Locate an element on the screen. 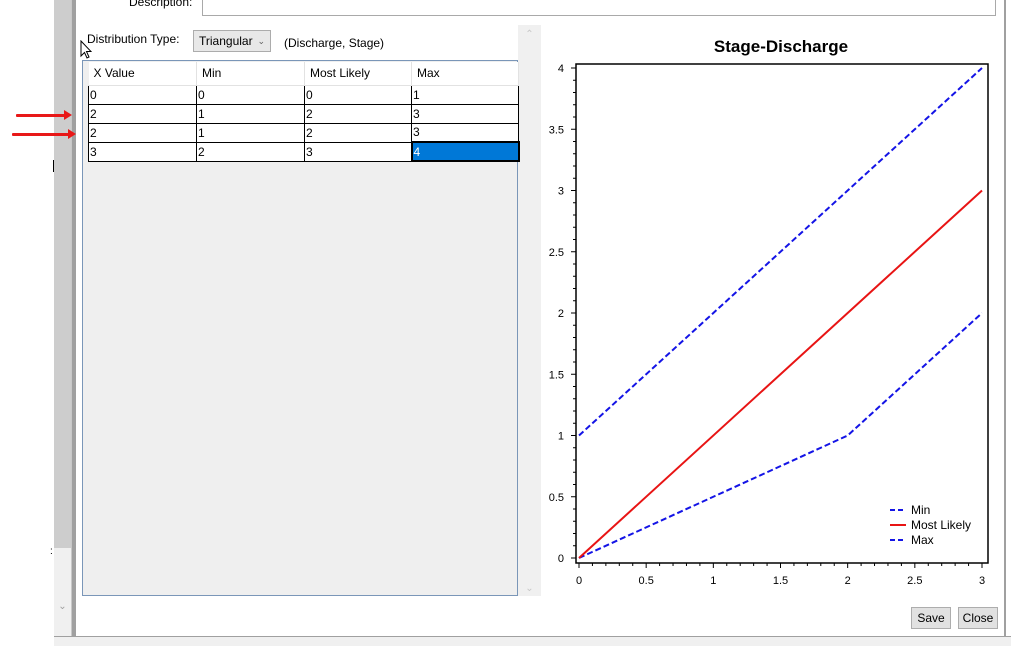  cell-min: 2 is located at coordinates (250, 151).